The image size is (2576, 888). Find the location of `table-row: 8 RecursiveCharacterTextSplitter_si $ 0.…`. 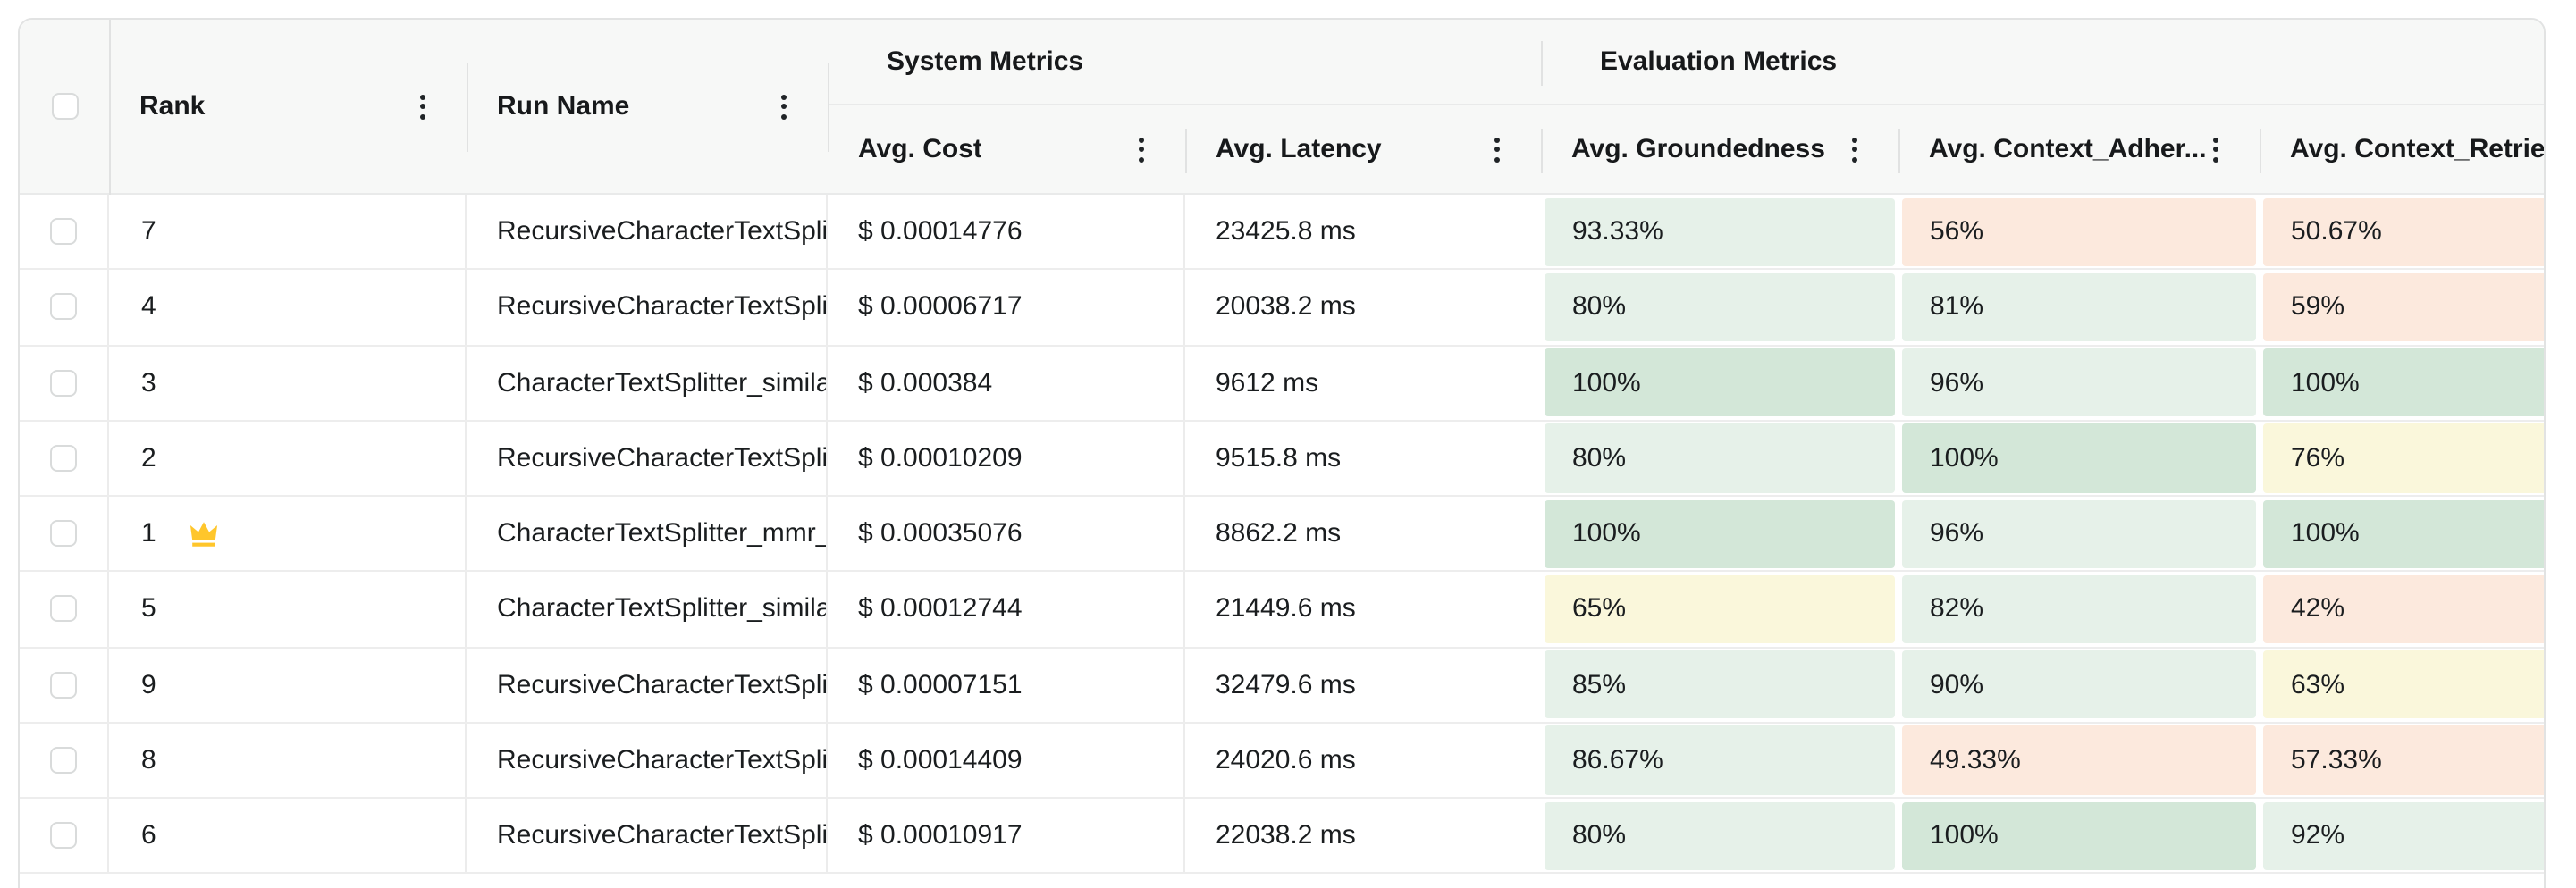

table-row: 8 RecursiveCharacterTextSplitter_si $ 0.… is located at coordinates (1282, 761).